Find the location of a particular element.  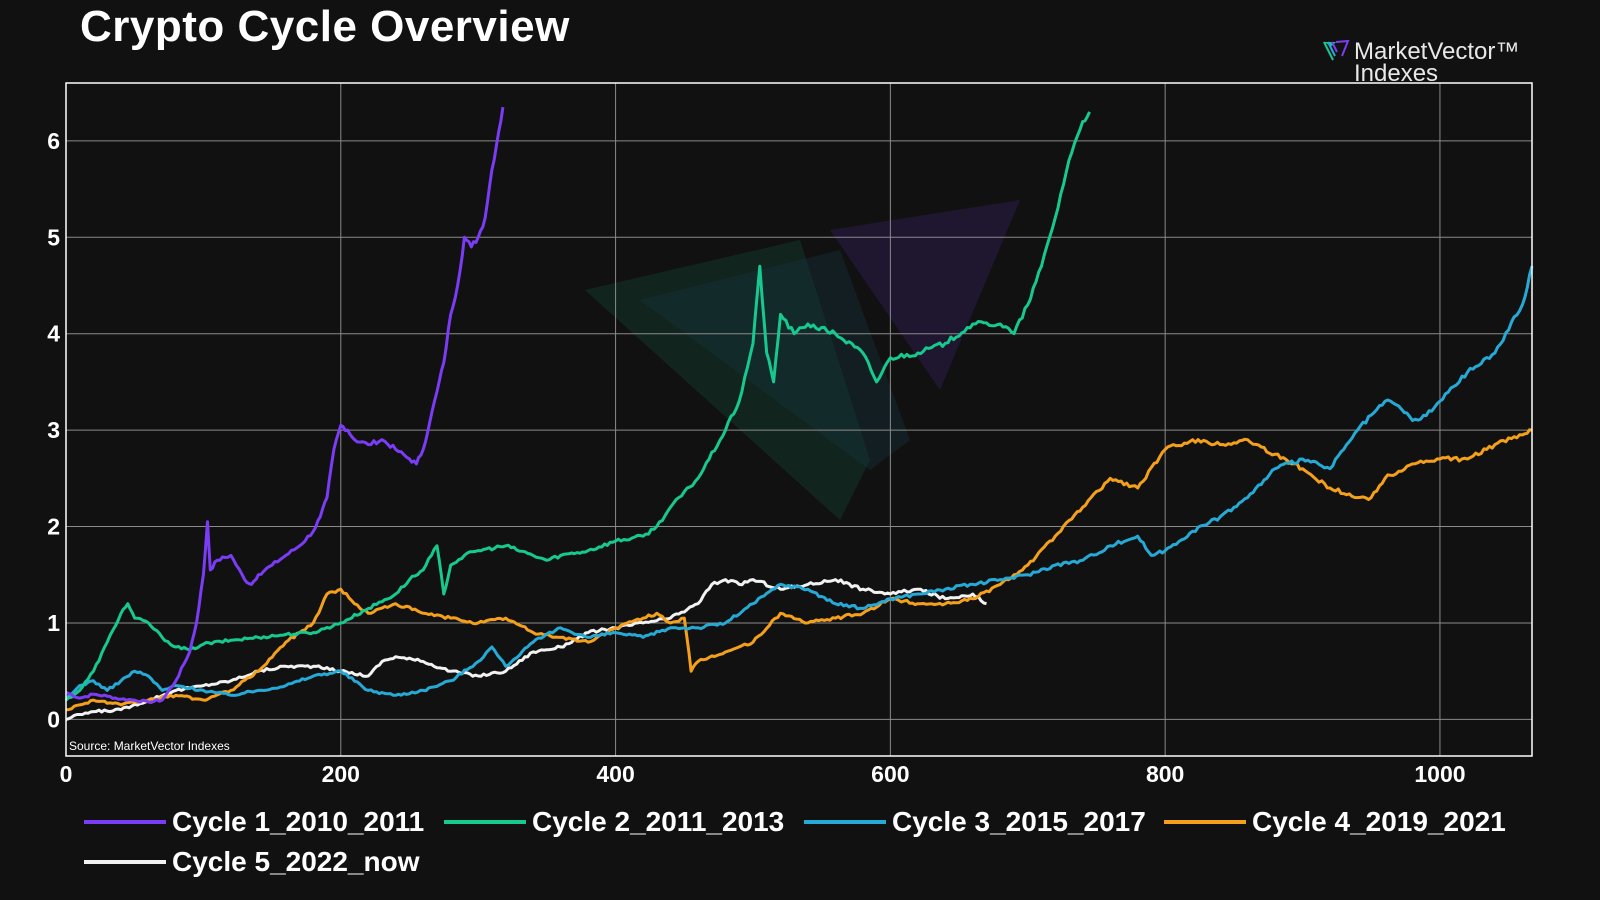

brand-name: MarketVector™ is located at coordinates (1437, 51).